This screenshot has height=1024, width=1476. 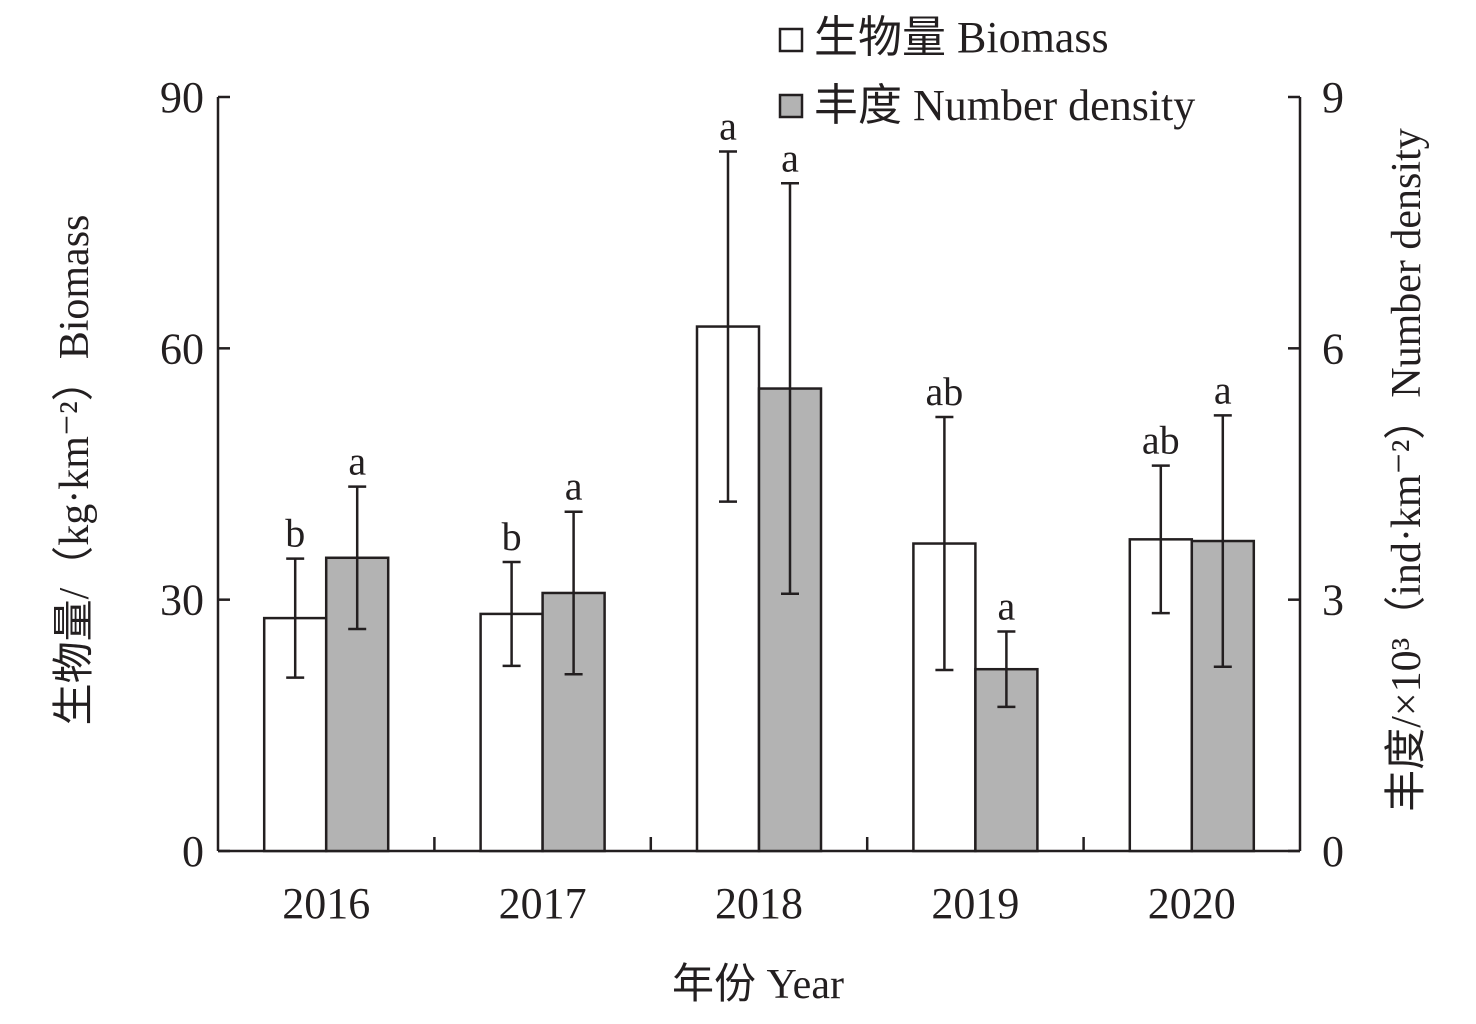 I want to click on x-tick-label-2018: 2018, so click(x=759, y=903).